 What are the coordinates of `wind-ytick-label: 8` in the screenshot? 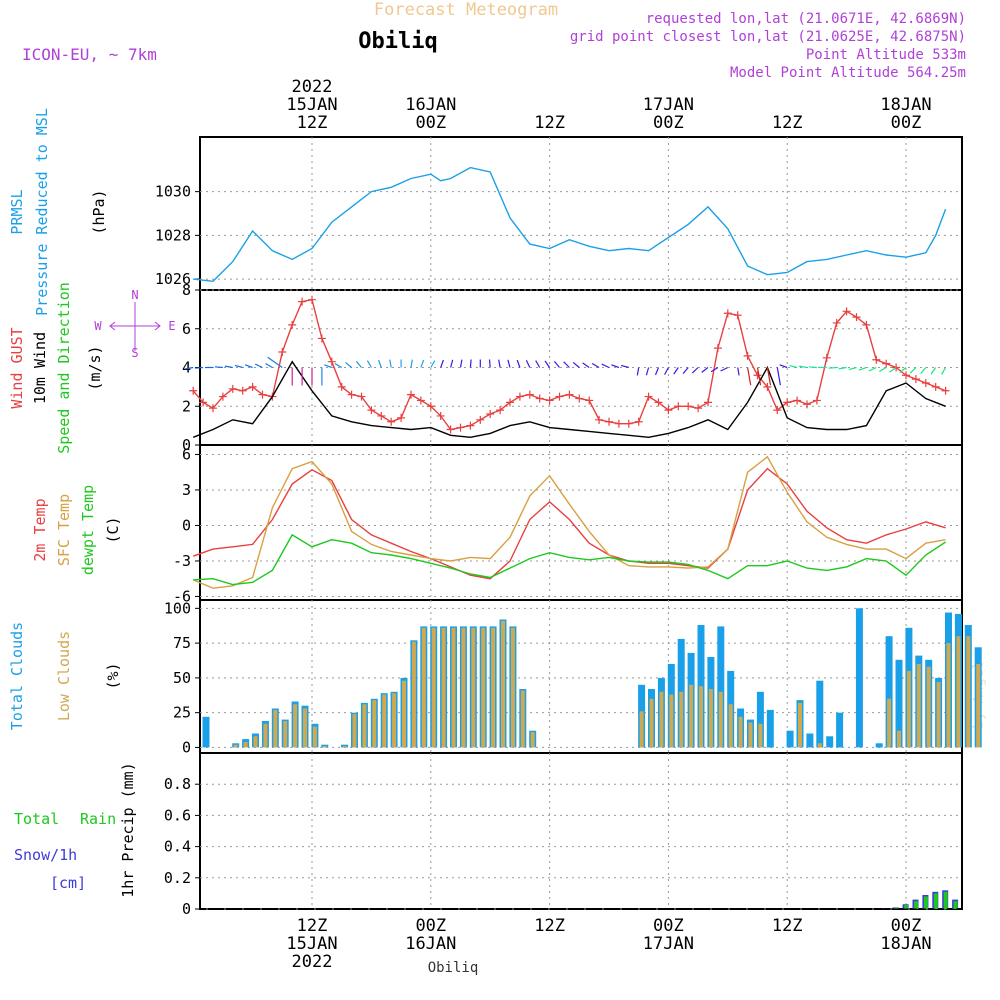 It's located at (186, 290).